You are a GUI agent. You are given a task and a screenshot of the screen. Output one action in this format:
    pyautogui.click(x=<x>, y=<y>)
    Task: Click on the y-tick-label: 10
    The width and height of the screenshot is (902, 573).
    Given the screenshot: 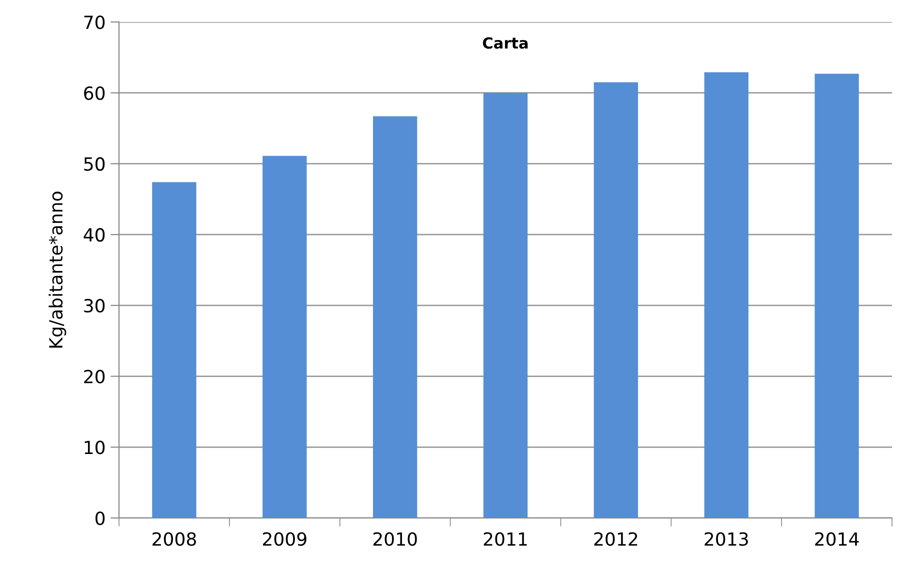 What is the action you would take?
    pyautogui.click(x=94, y=447)
    